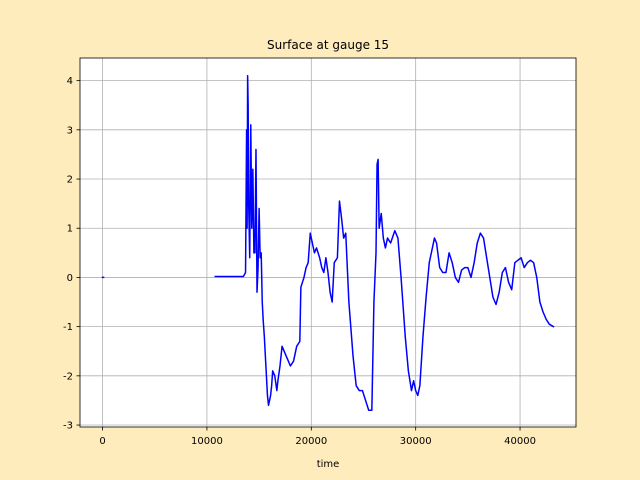 The width and height of the screenshot is (640, 480). I want to click on y-tick-label: 3, so click(70, 130).